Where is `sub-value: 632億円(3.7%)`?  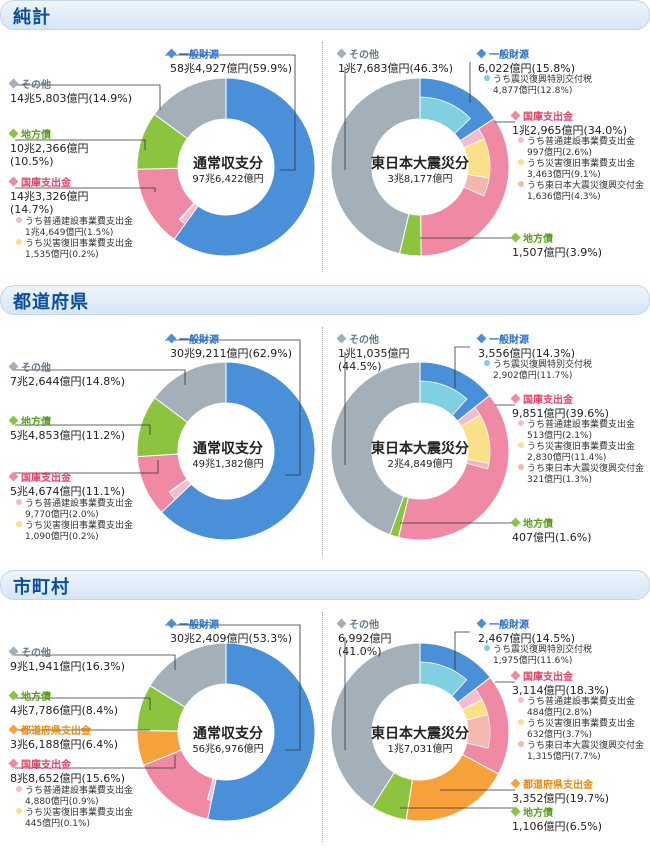
sub-value: 632億円(3.7%) is located at coordinates (560, 735).